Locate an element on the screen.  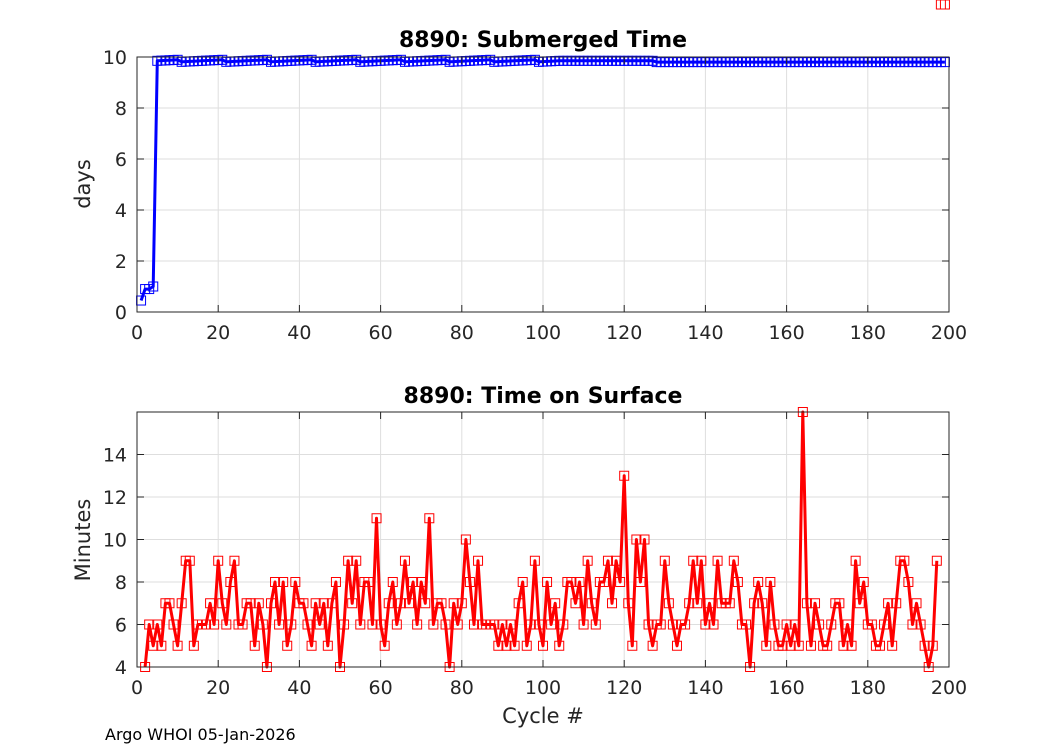
y-axis-label-bottom: Minutes is located at coordinates (83, 540).